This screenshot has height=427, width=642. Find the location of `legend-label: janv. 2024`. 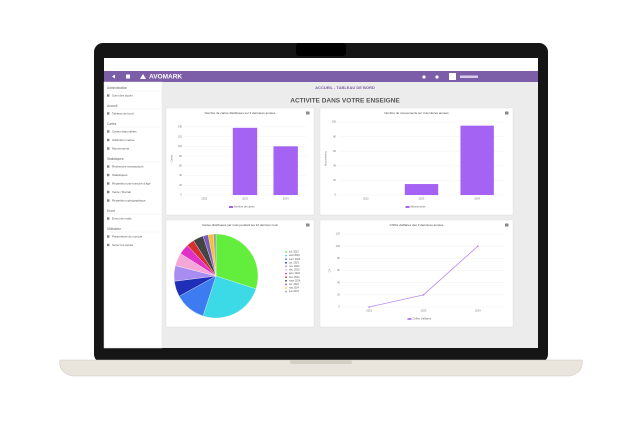

legend-label: janv. 2024 is located at coordinates (294, 273).